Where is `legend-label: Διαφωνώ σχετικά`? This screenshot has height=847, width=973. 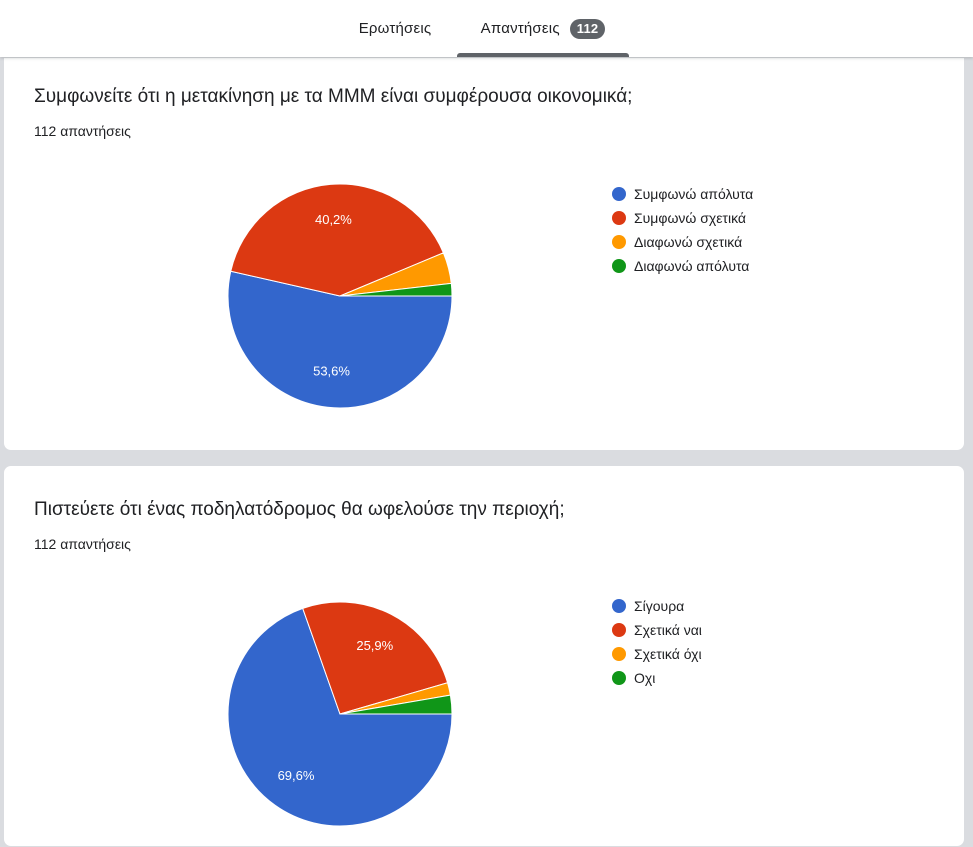
legend-label: Διαφωνώ σχετικά is located at coordinates (688, 242).